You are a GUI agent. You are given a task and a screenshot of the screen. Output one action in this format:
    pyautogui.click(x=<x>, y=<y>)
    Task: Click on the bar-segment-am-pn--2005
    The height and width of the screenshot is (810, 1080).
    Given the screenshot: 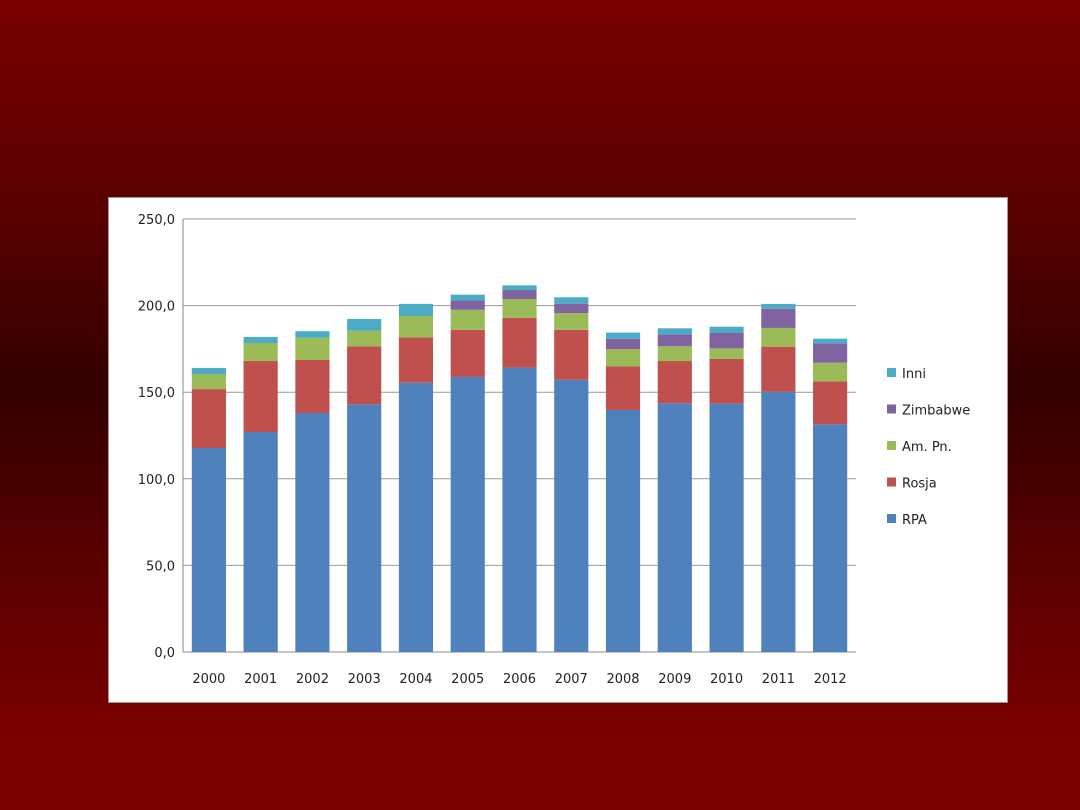 What is the action you would take?
    pyautogui.click(x=467, y=319)
    